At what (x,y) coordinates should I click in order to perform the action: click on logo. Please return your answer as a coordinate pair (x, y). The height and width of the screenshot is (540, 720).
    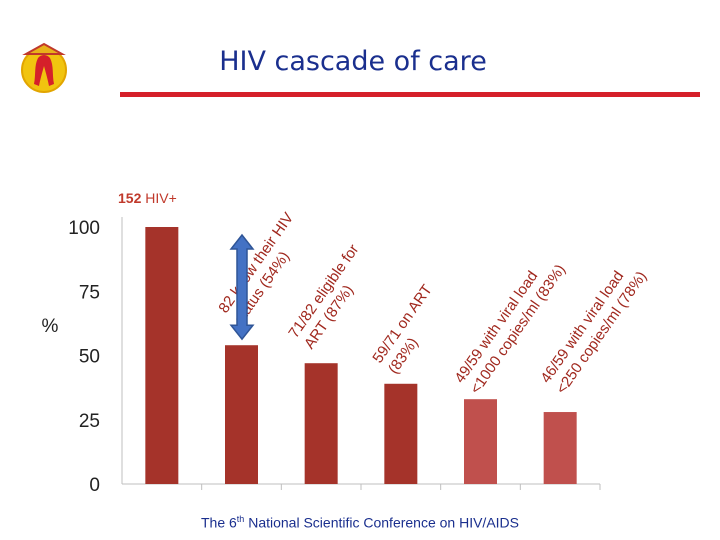
    Looking at the image, I should click on (44, 67).